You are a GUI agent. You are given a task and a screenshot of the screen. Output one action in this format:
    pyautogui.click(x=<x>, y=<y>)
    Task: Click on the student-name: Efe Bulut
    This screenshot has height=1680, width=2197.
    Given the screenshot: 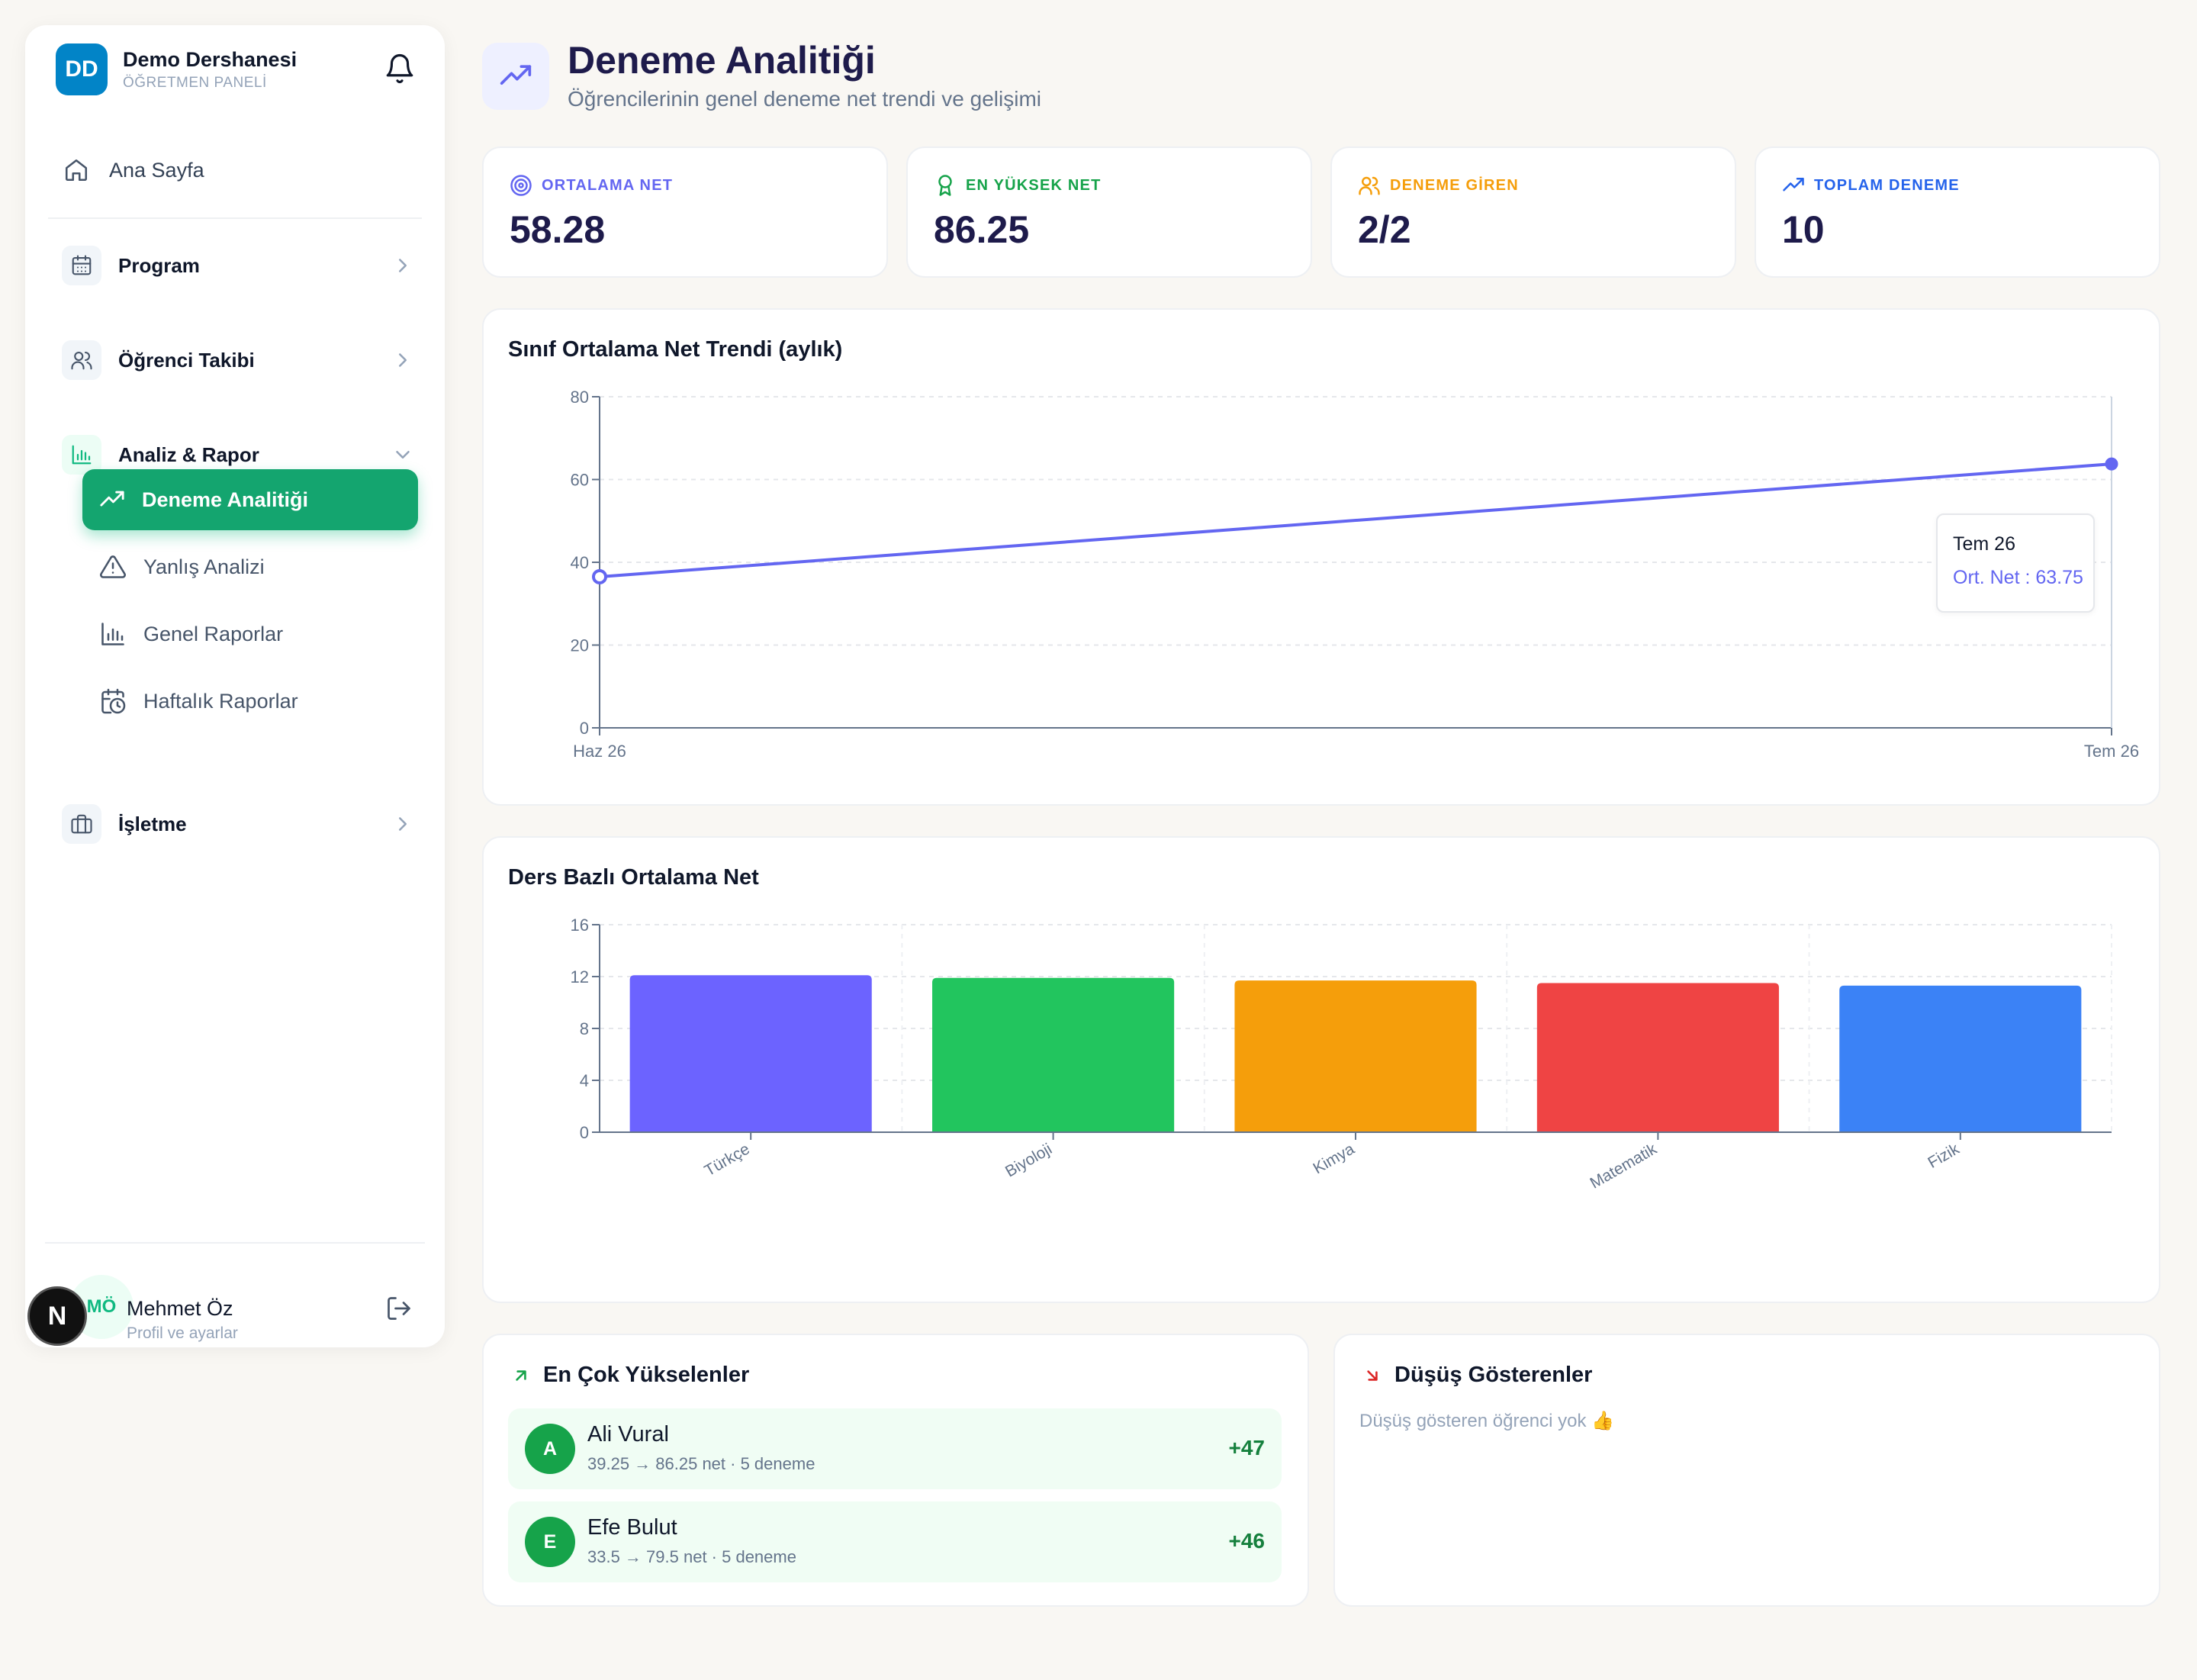 What is the action you would take?
    pyautogui.click(x=632, y=1527)
    